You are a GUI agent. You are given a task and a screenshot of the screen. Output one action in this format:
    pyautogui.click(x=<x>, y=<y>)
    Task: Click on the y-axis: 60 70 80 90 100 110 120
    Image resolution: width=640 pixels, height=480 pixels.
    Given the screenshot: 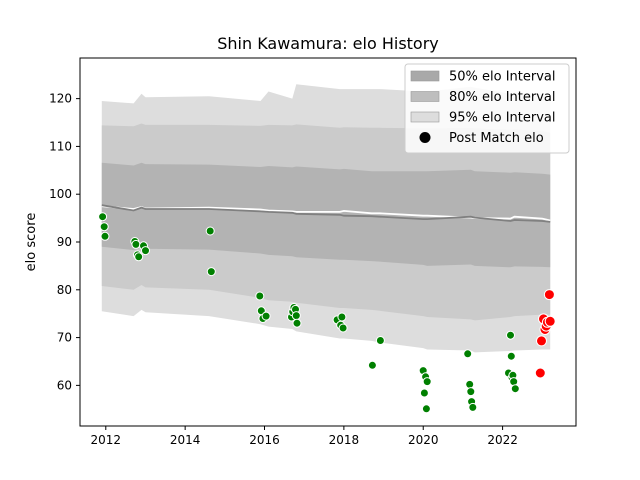 What is the action you would take?
    pyautogui.click(x=64, y=242)
    